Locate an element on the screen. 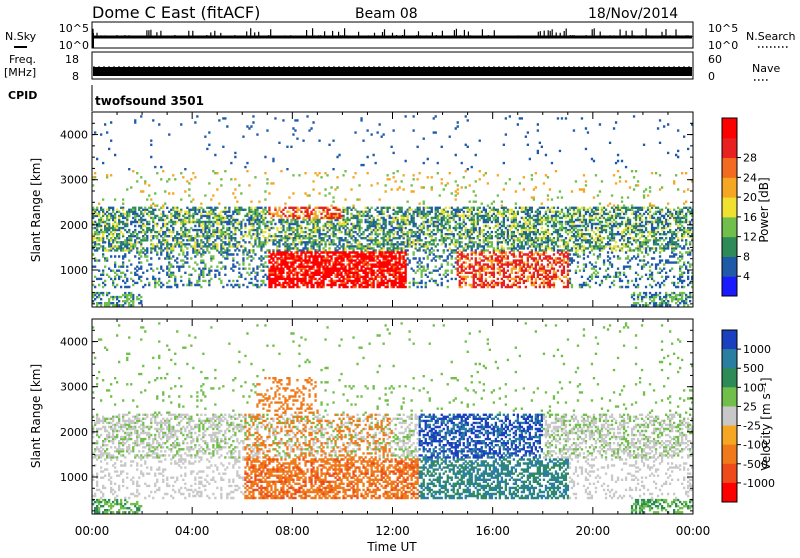  x-tick-label-6: 00:00 is located at coordinates (693, 531).